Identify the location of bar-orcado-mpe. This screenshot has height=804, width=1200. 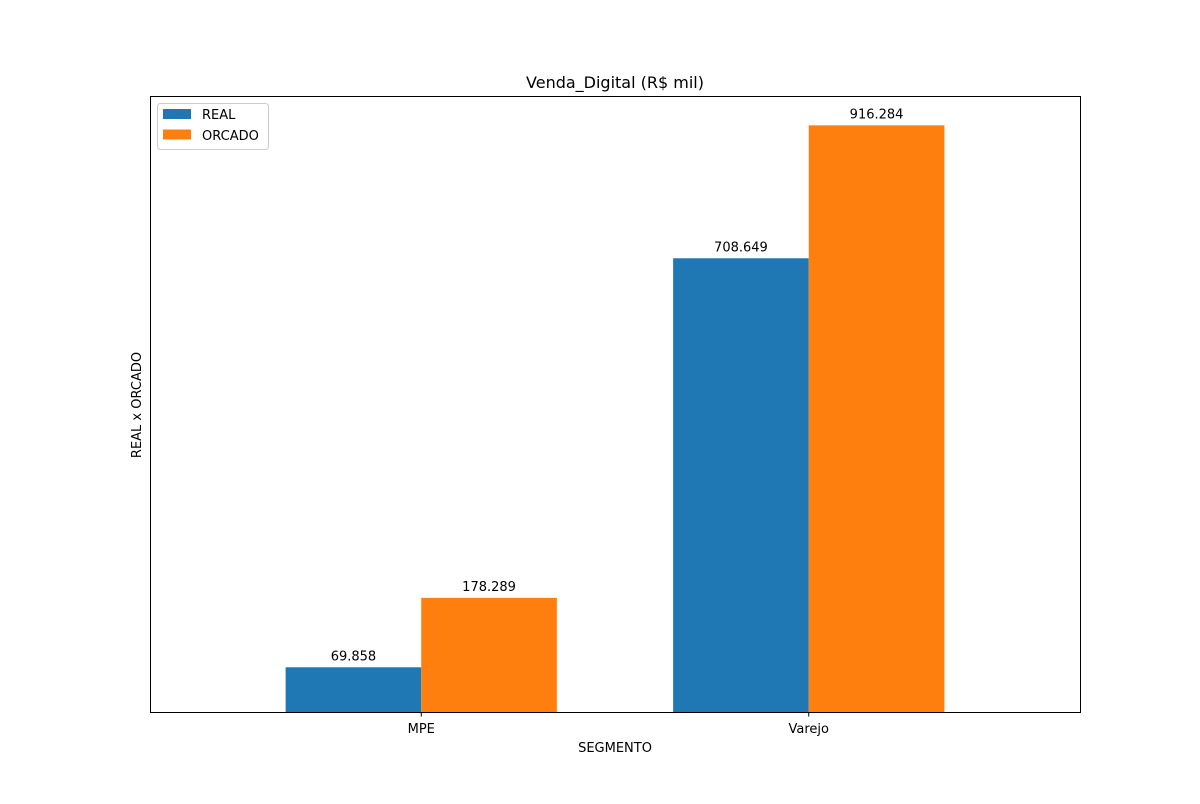
(489, 654).